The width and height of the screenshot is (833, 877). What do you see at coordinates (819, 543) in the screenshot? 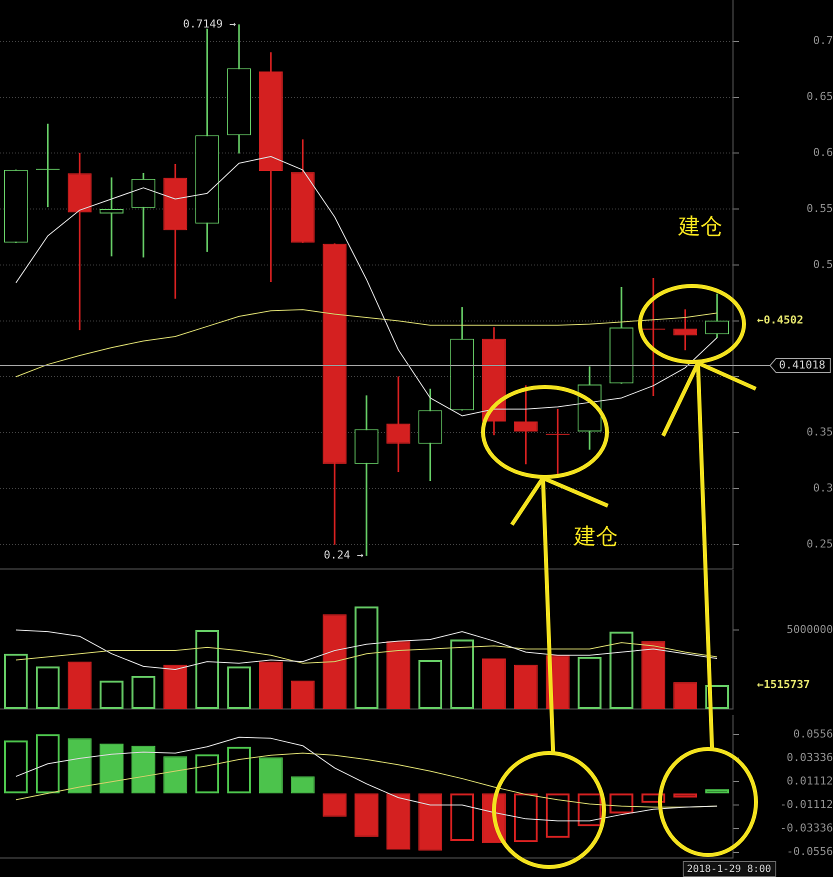
I see `y-tick-label: 0.25` at bounding box center [819, 543].